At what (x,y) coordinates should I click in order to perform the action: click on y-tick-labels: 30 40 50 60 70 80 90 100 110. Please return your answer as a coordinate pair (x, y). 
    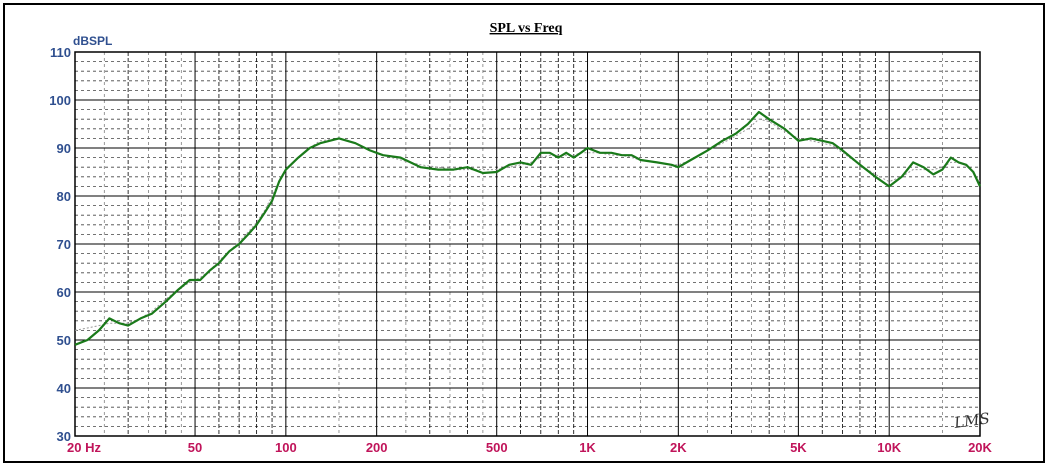
    Looking at the image, I should click on (60, 244).